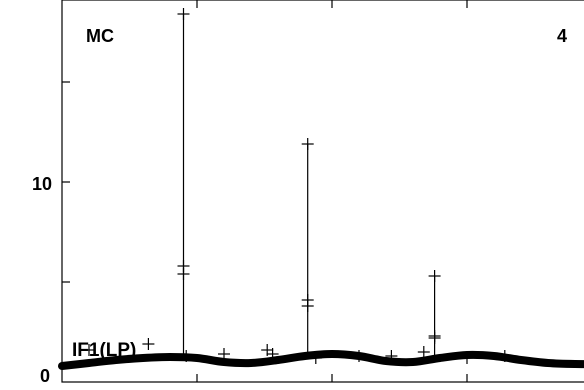 This screenshot has width=584, height=390. Describe the element at coordinates (321, 360) in the screenshot. I see `series-line-if1` at that location.